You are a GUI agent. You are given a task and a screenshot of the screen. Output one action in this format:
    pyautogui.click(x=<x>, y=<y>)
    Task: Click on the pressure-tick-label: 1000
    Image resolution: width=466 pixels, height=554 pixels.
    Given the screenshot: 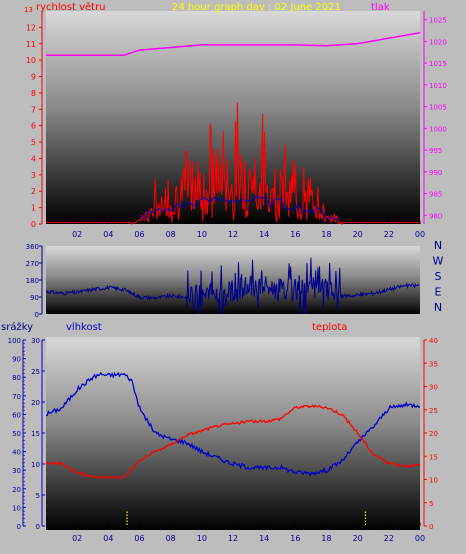 What is the action you would take?
    pyautogui.click(x=438, y=129)
    